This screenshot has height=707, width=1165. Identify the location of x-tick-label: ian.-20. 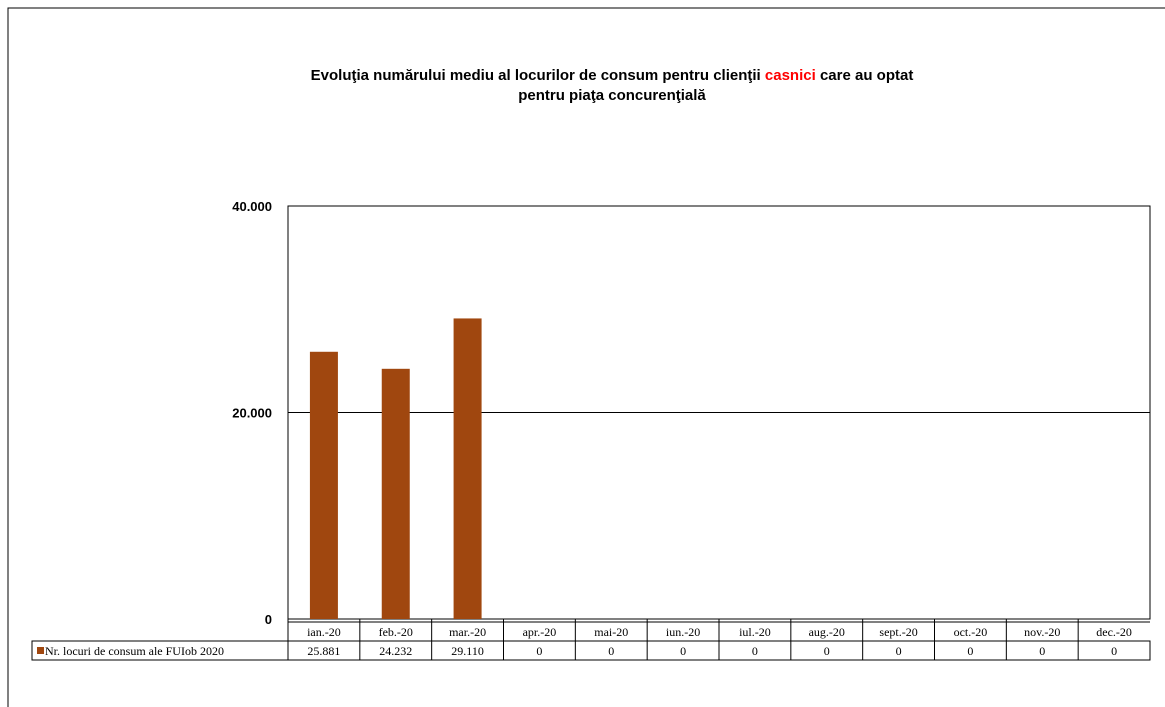
(324, 632).